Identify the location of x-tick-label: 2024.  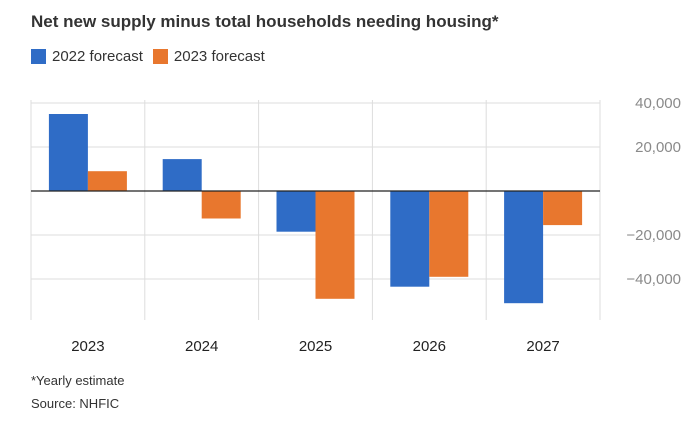
(201, 346).